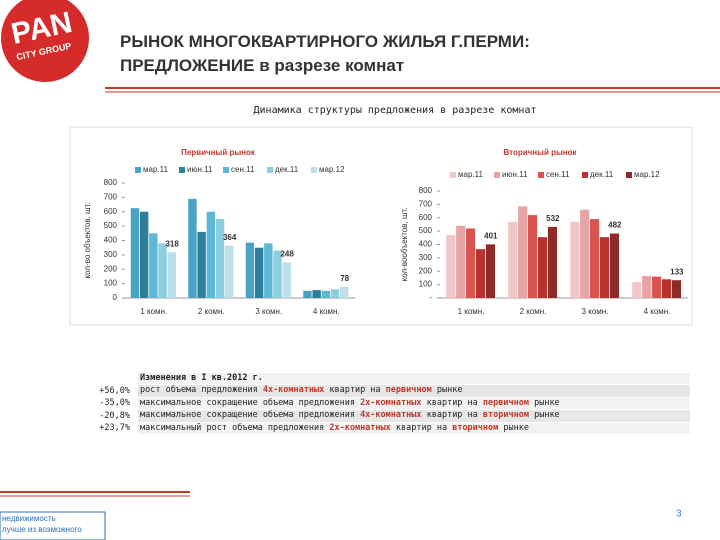 The width and height of the screenshot is (720, 540). Describe the element at coordinates (615, 225) in the screenshot. I see `data-label: 482` at that location.